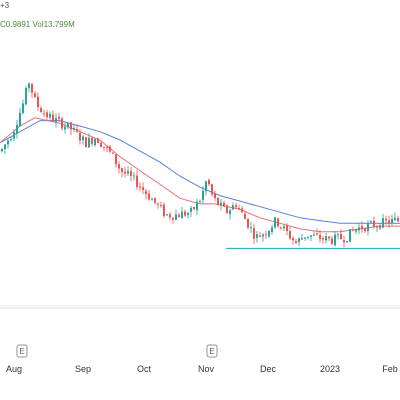 This screenshot has width=400, height=400. I want to click on earnings-marker-label: E, so click(21, 351).